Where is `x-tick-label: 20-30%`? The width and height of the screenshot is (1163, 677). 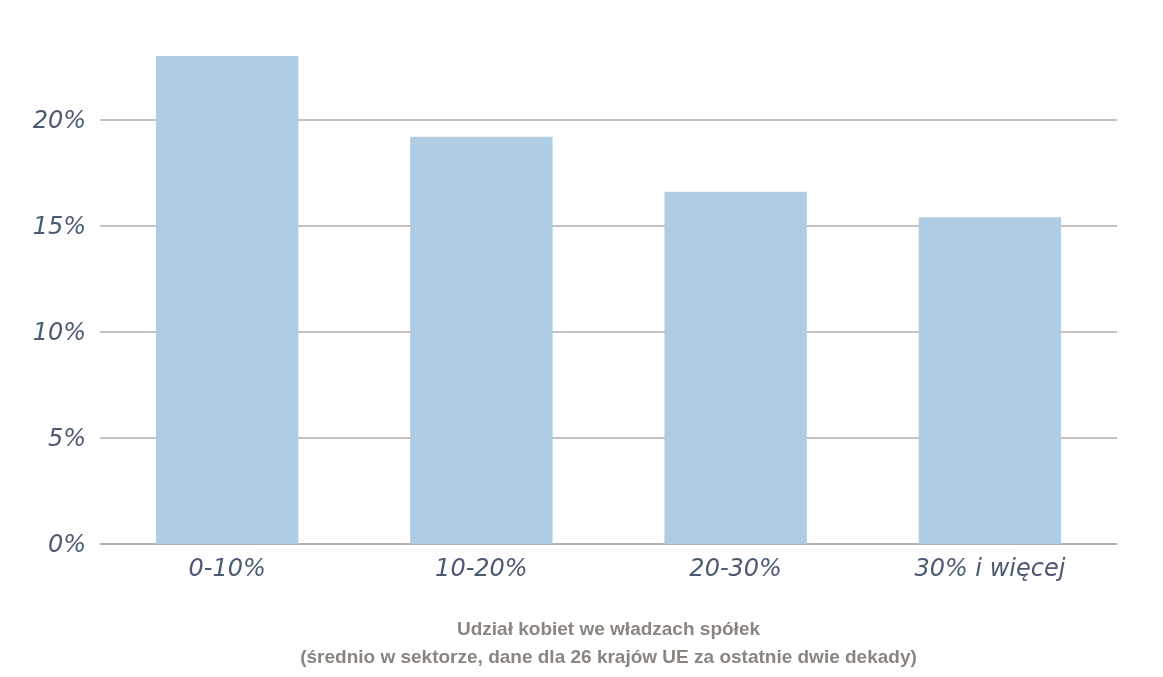
x-tick-label: 20-30% is located at coordinates (735, 568).